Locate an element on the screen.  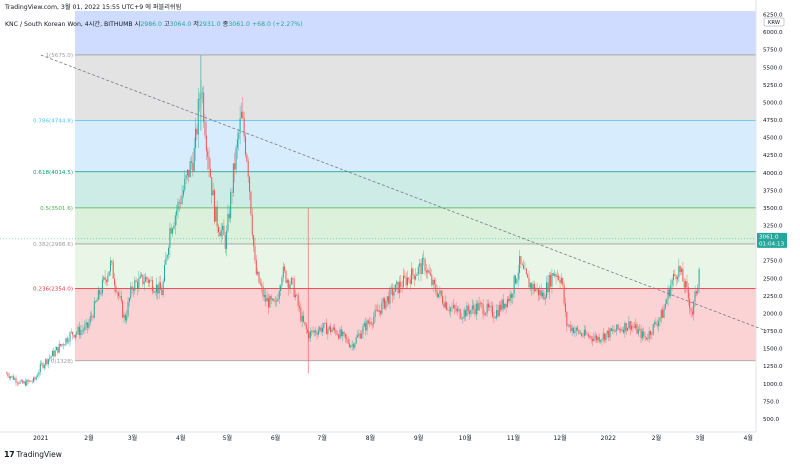
y-tick-label: 4250.0 is located at coordinates (773, 156).